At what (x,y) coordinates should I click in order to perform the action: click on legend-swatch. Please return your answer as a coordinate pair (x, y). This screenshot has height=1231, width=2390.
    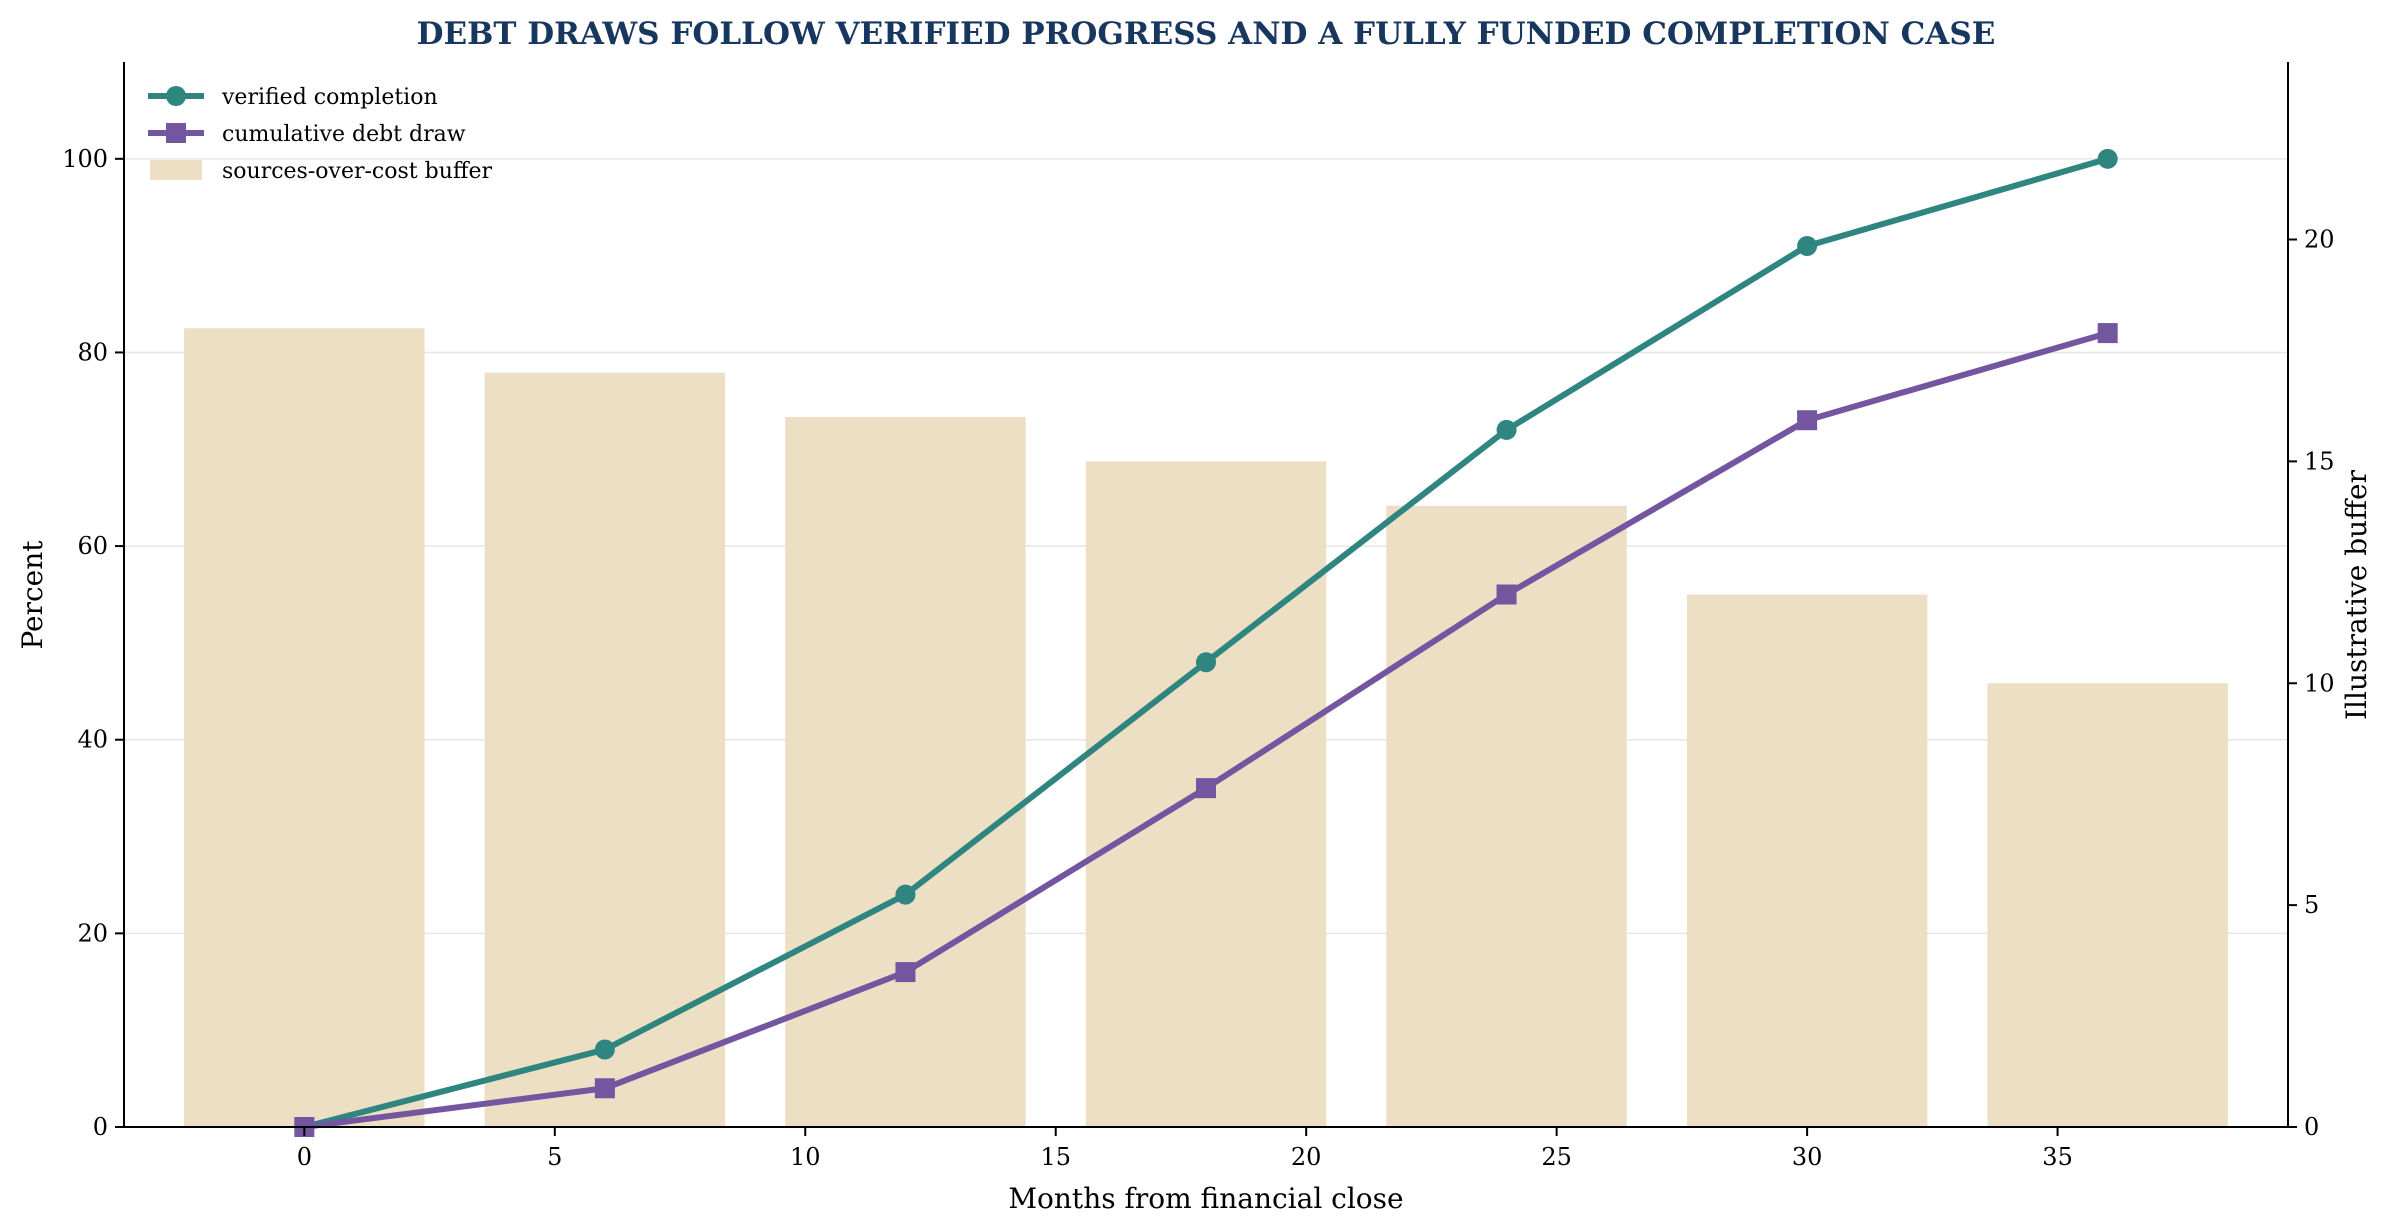
    Looking at the image, I should click on (176, 170).